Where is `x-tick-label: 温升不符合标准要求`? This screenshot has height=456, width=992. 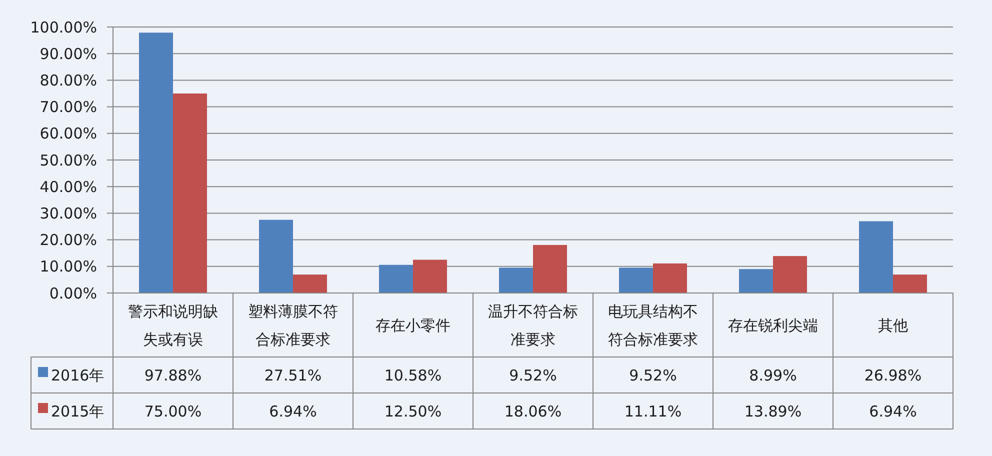 x-tick-label: 温升不符合标准要求 is located at coordinates (533, 325).